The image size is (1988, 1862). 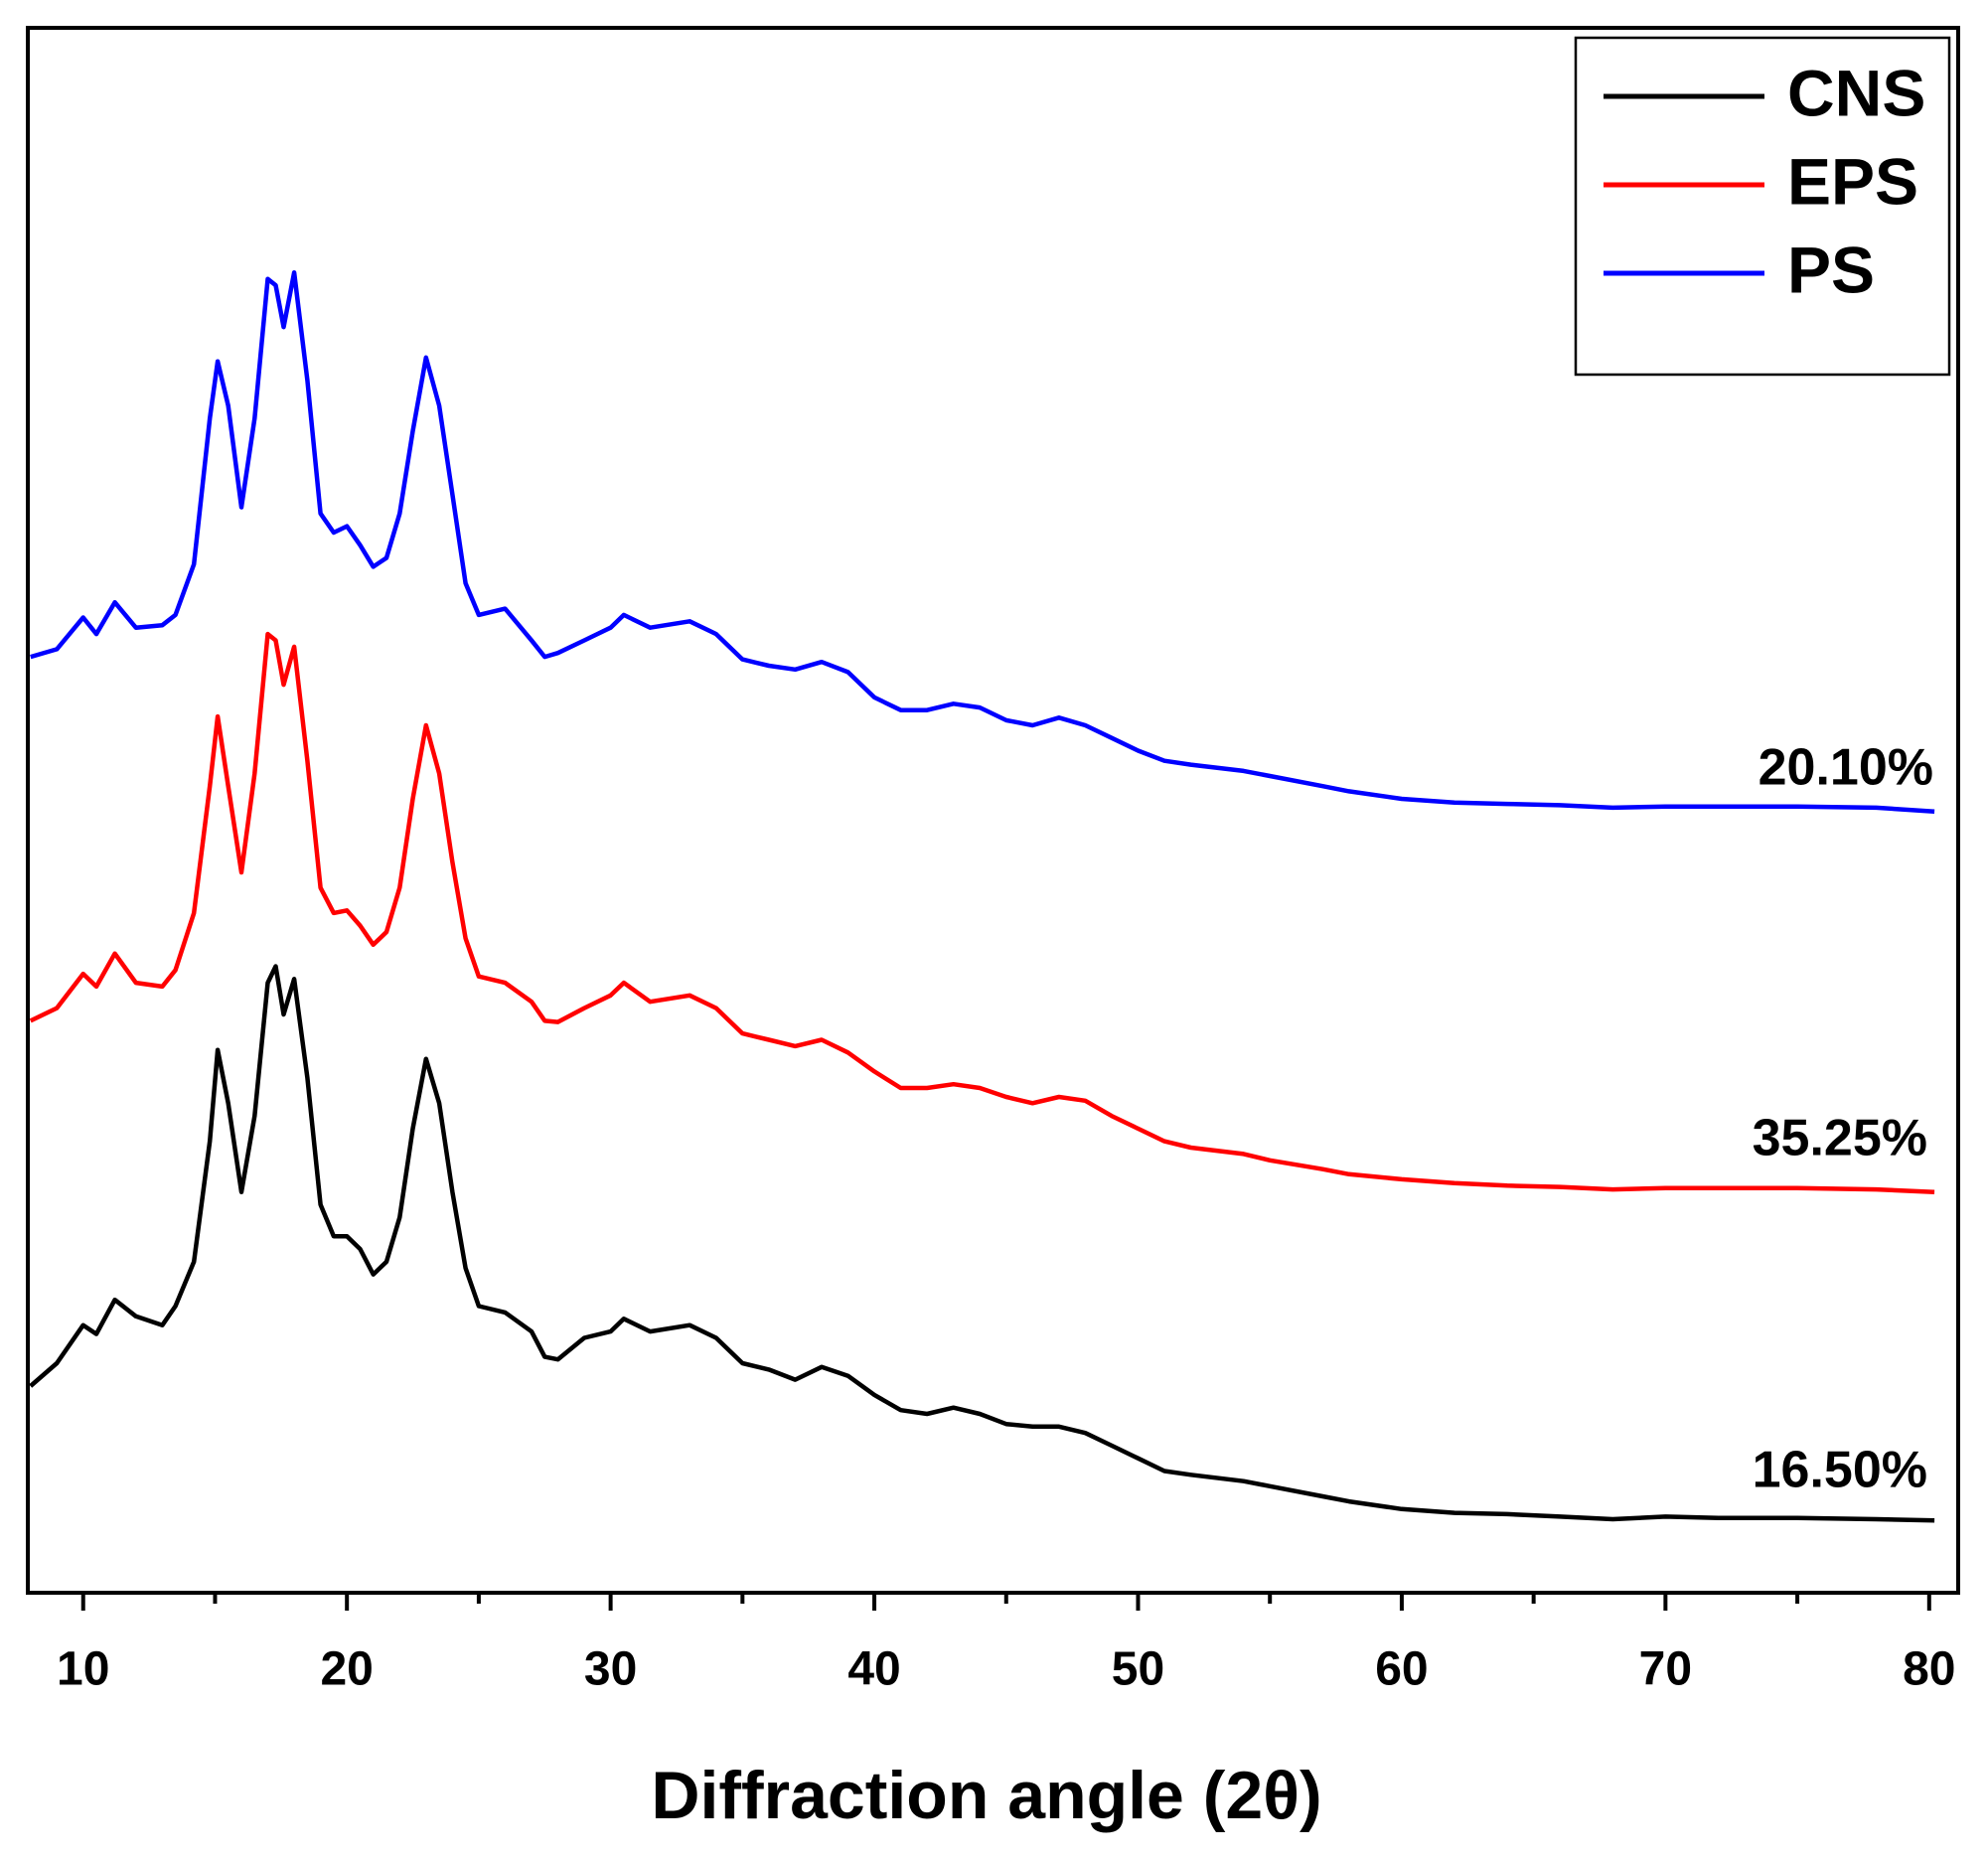 What do you see at coordinates (986, 1795) in the screenshot?
I see `x-axis-label: Diffraction angle (2θ)` at bounding box center [986, 1795].